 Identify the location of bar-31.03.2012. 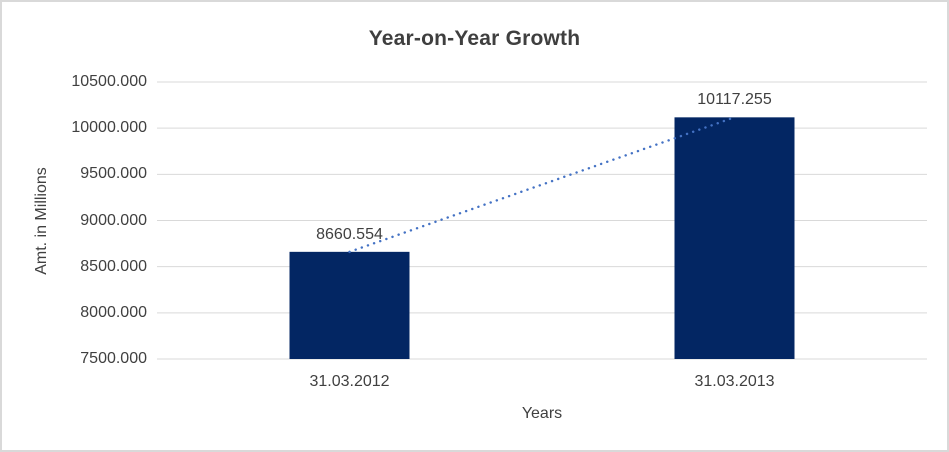
(349, 305).